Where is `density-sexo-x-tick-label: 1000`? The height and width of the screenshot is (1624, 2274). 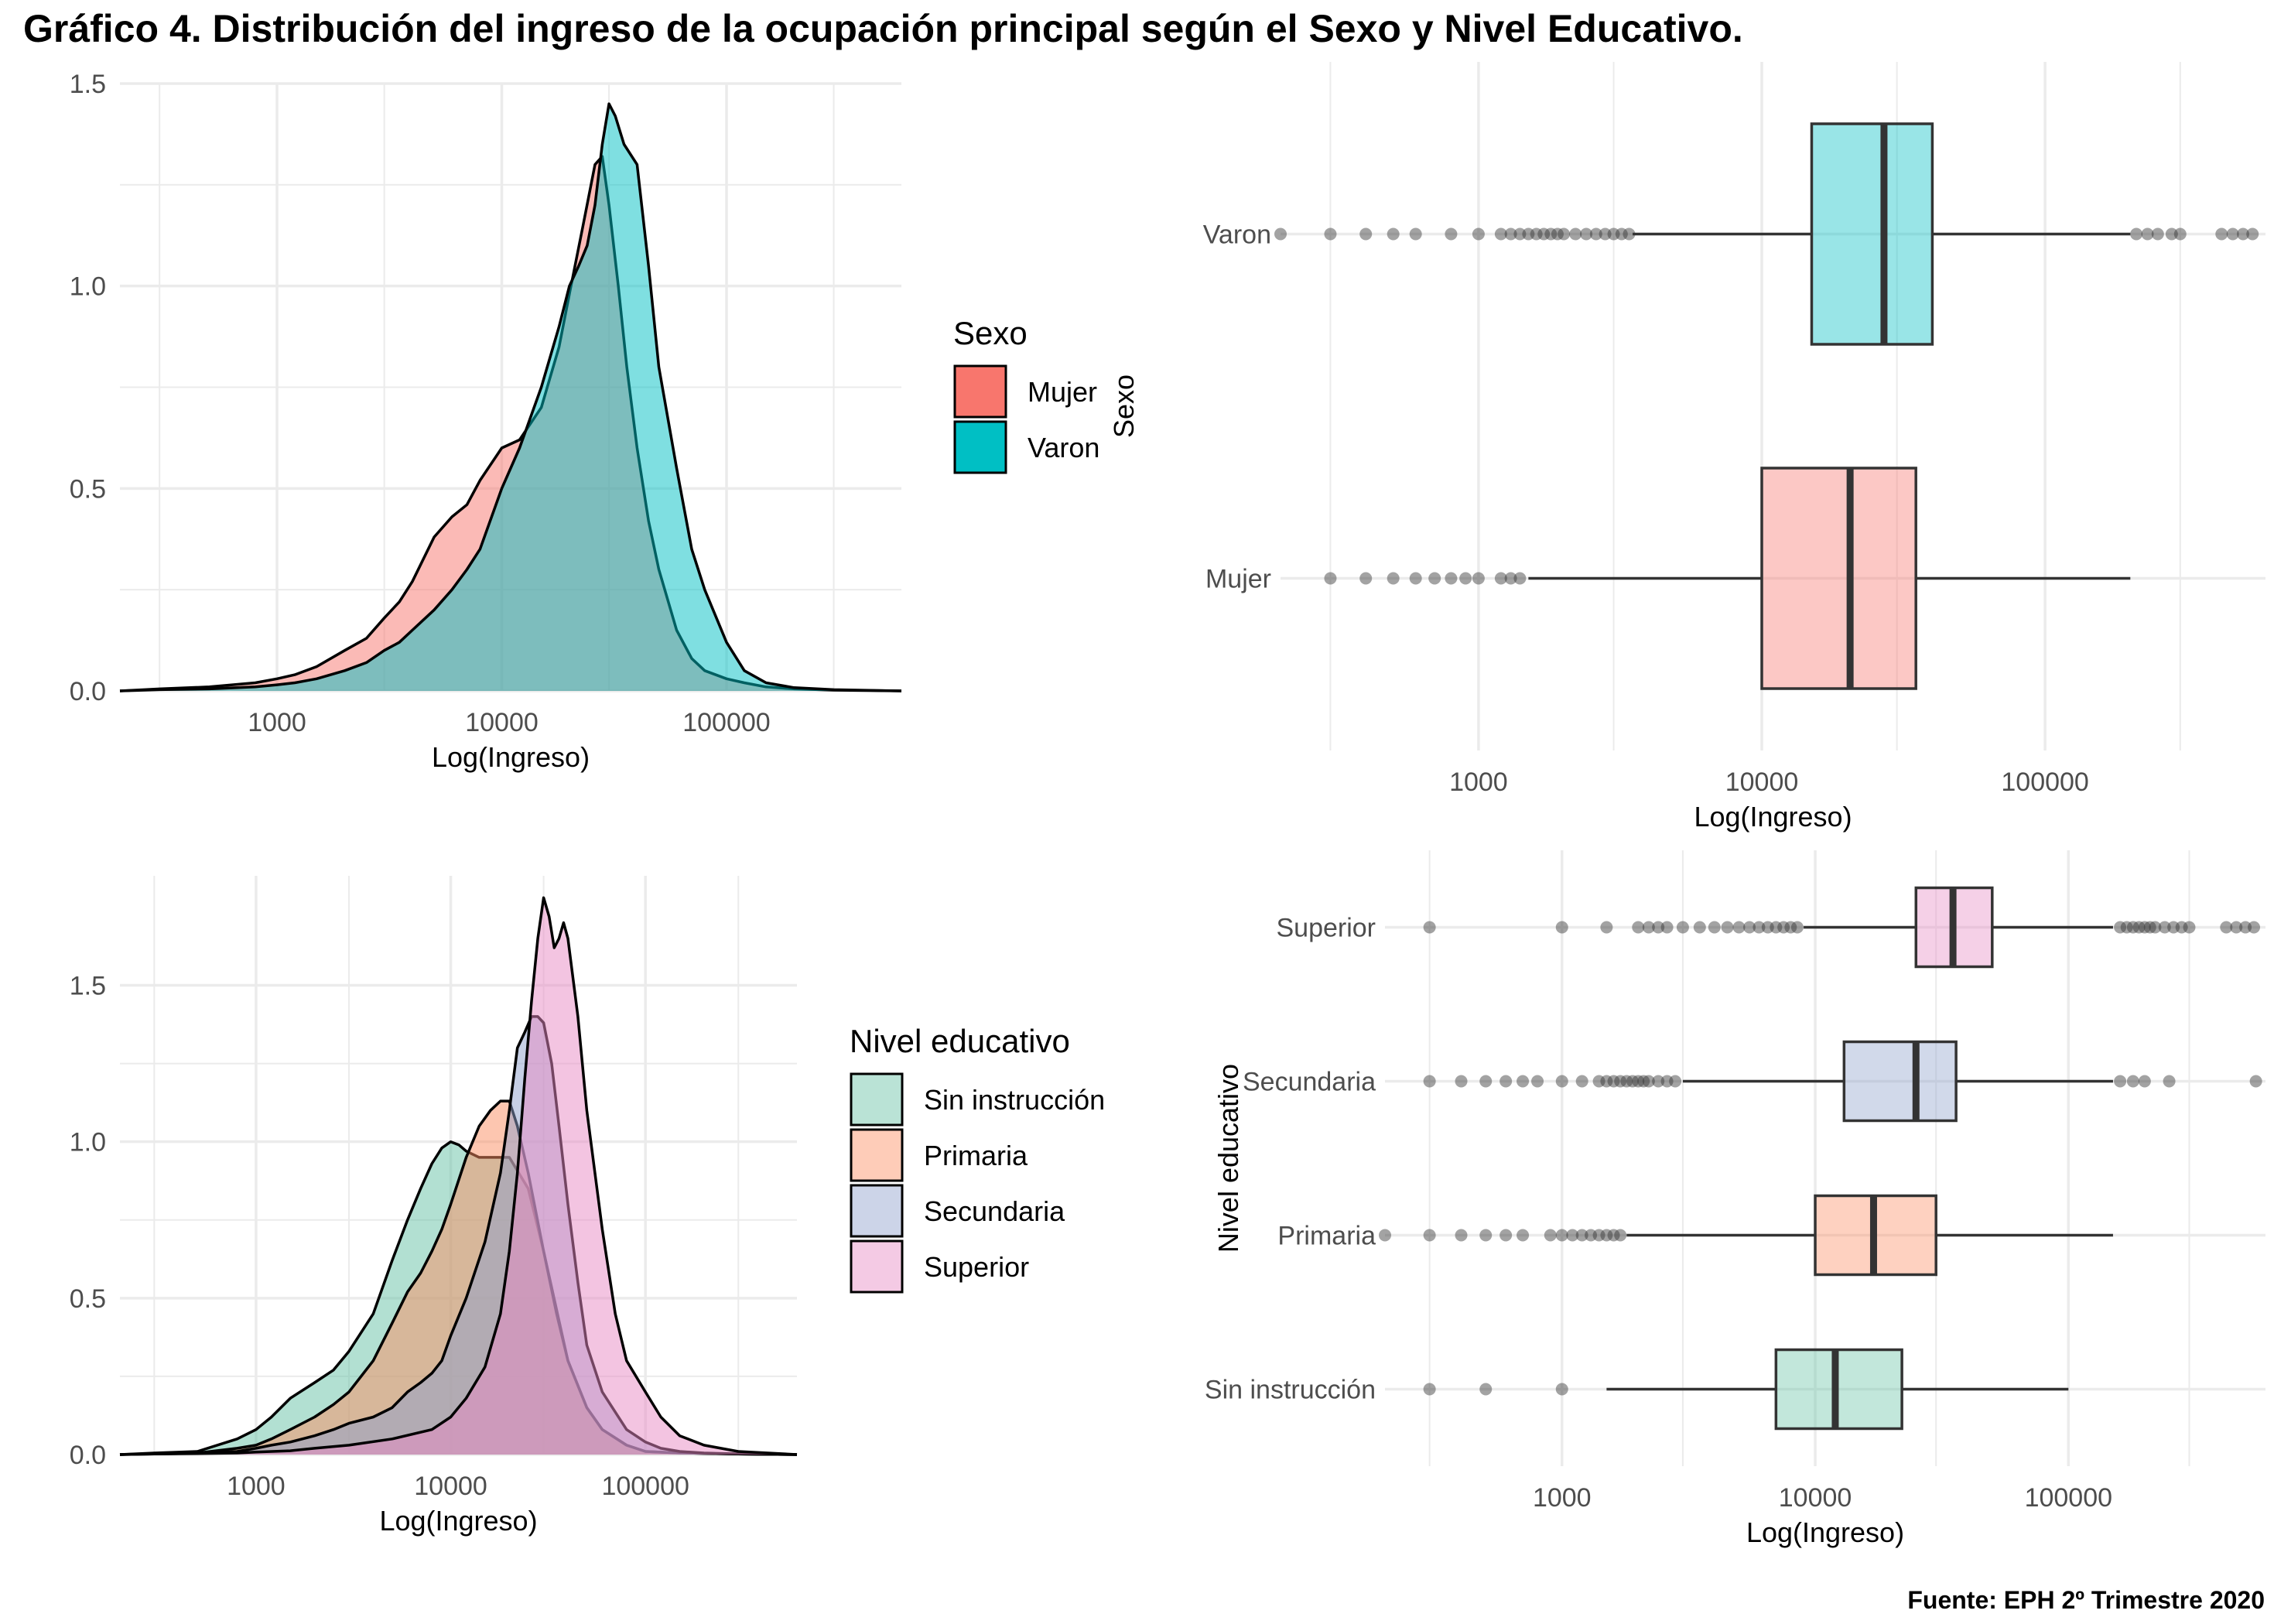
density-sexo-x-tick-label: 1000 is located at coordinates (277, 722).